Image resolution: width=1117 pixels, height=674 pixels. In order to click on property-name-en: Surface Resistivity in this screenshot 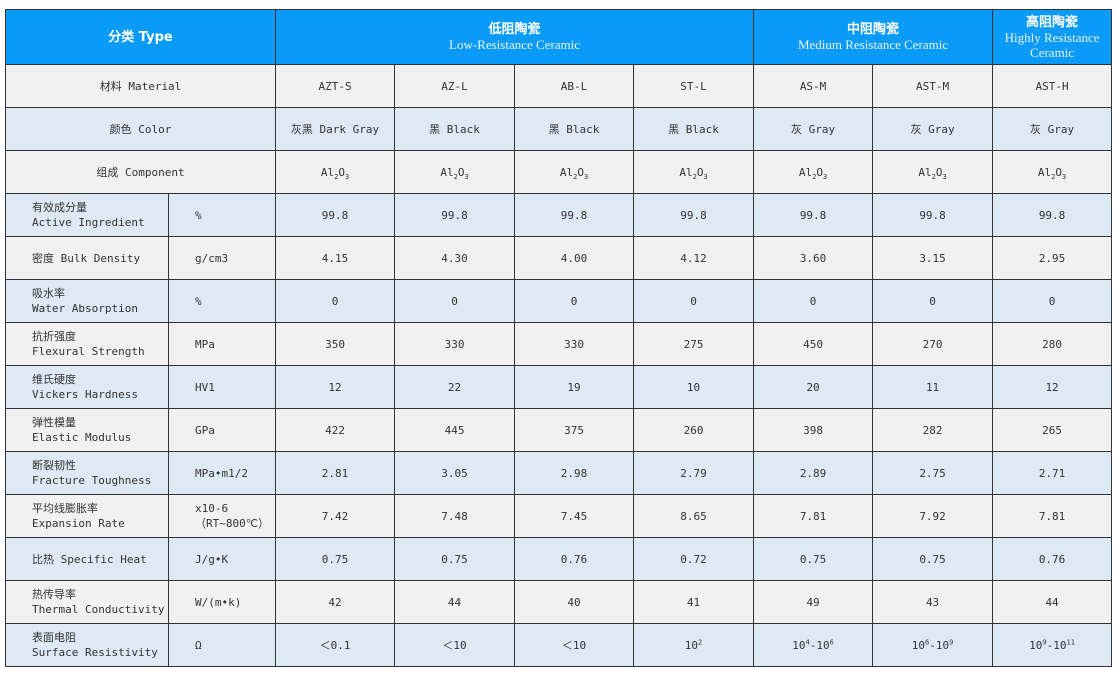, I will do `click(95, 652)`.